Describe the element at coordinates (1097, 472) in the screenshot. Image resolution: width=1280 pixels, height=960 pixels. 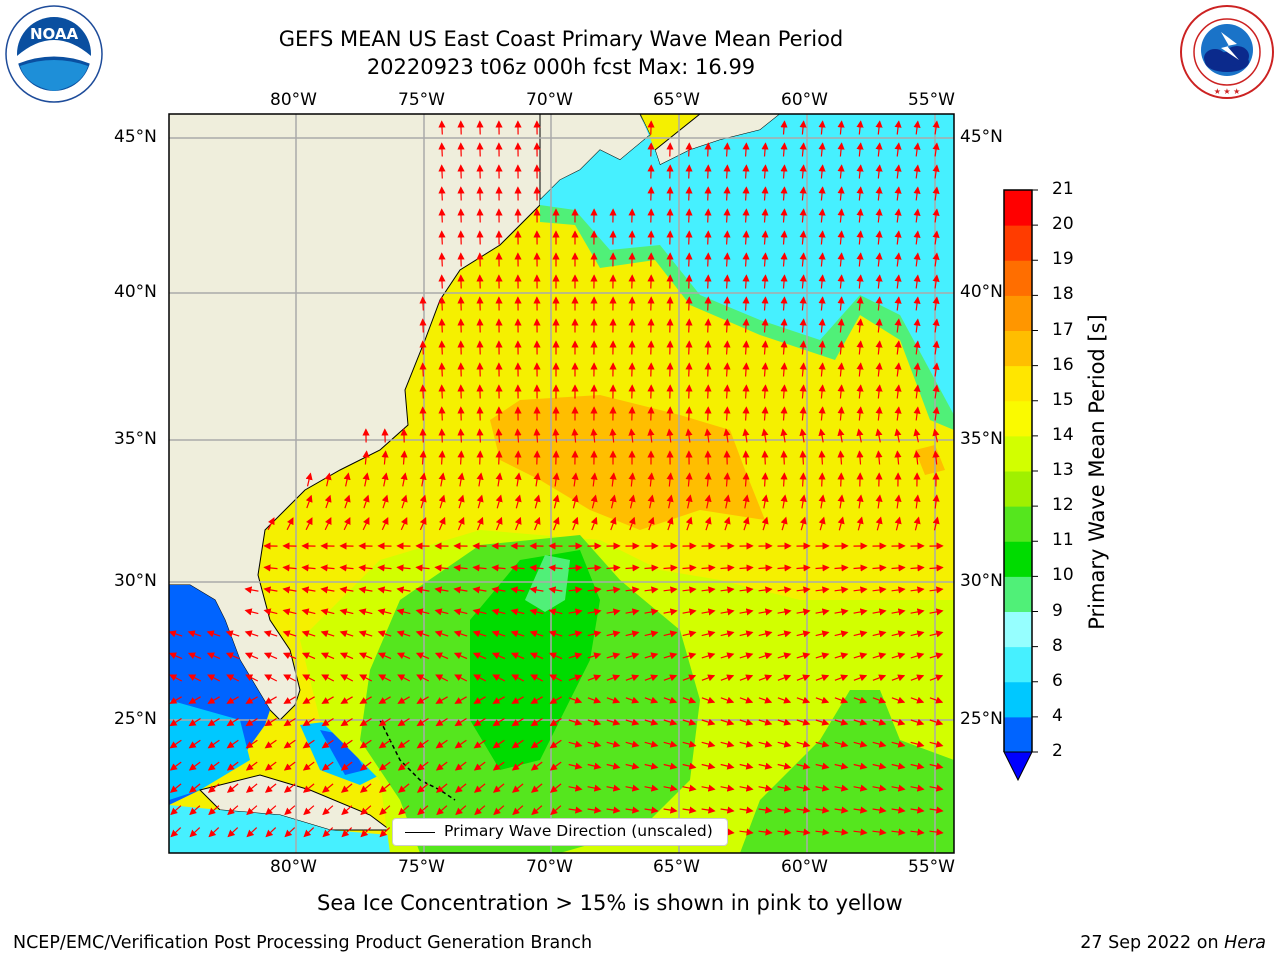
I see `colorbar-label: Primary Wave Mean Period [s]` at that location.